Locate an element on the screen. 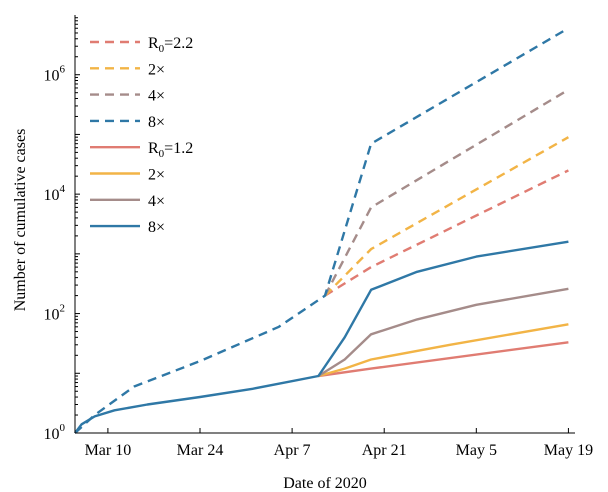 The height and width of the screenshot is (492, 608). x-axis-ticks: Mar 10 Mar 24 Apr 7 Apr 21 May 5 May 19 is located at coordinates (339, 443).